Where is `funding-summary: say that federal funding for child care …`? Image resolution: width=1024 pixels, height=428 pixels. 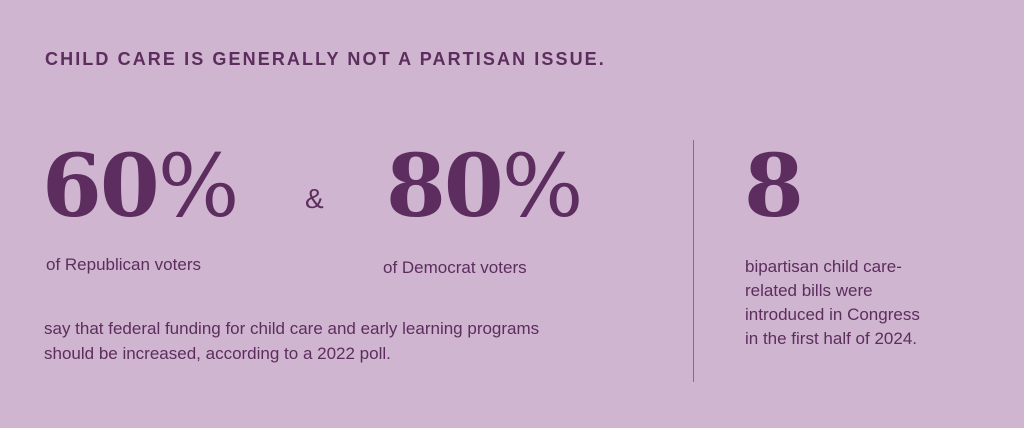
funding-summary: say that federal funding for child care … is located at coordinates (354, 341).